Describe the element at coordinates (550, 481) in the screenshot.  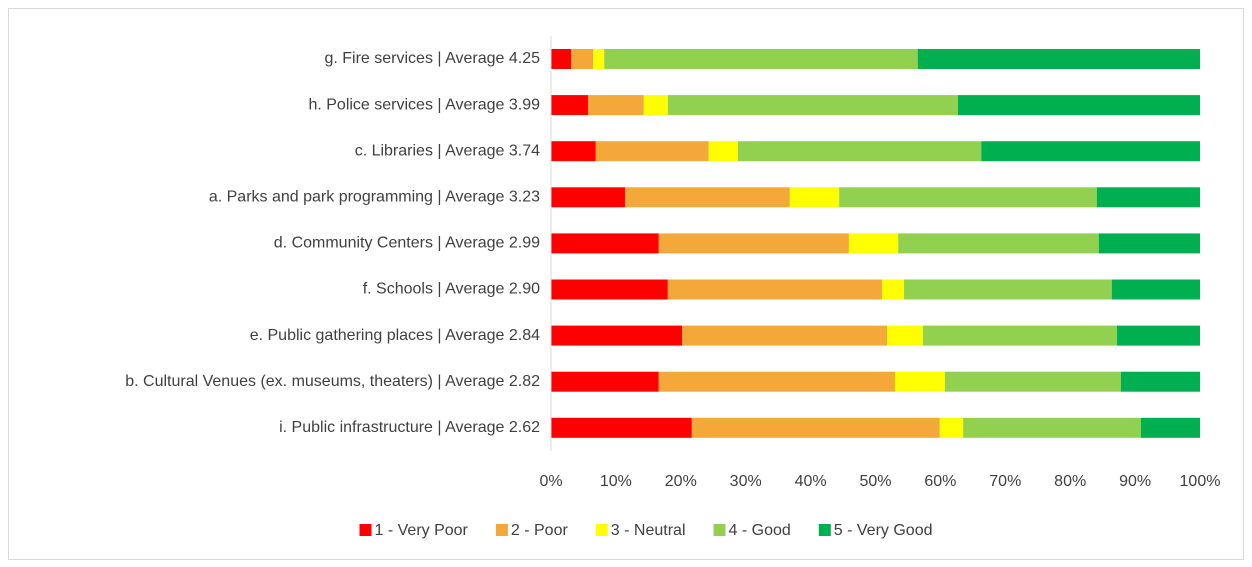
I see `x-tick-label: 0%` at that location.